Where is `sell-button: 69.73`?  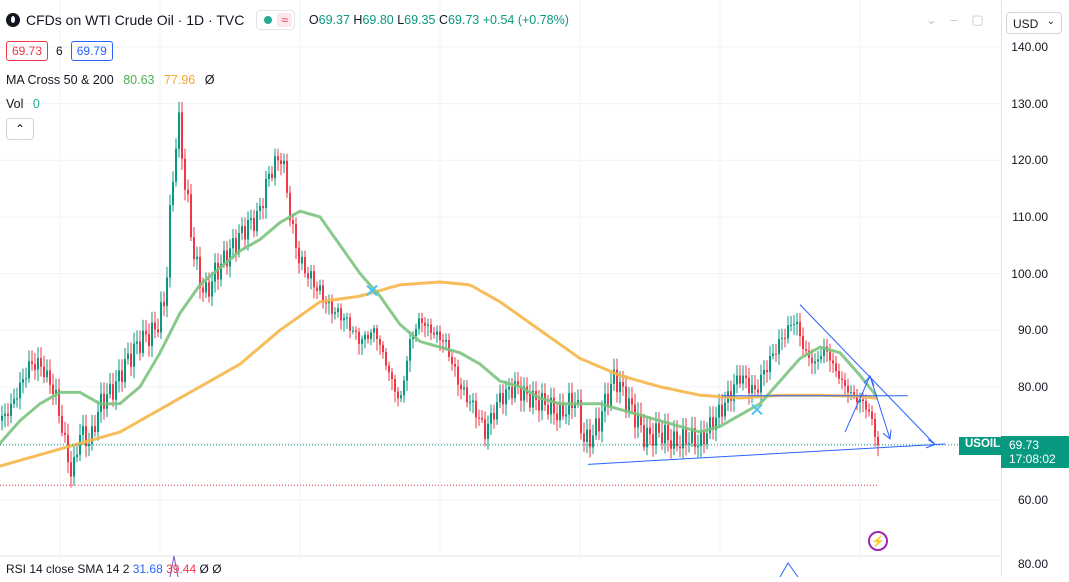
sell-button: 69.73 is located at coordinates (27, 51).